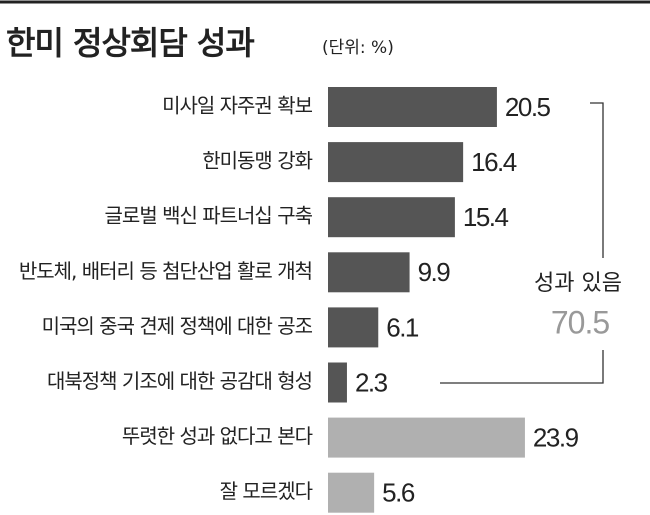  I want to click on category-label: 대북정책 기조에 대한 공감대 형성, so click(179, 381).